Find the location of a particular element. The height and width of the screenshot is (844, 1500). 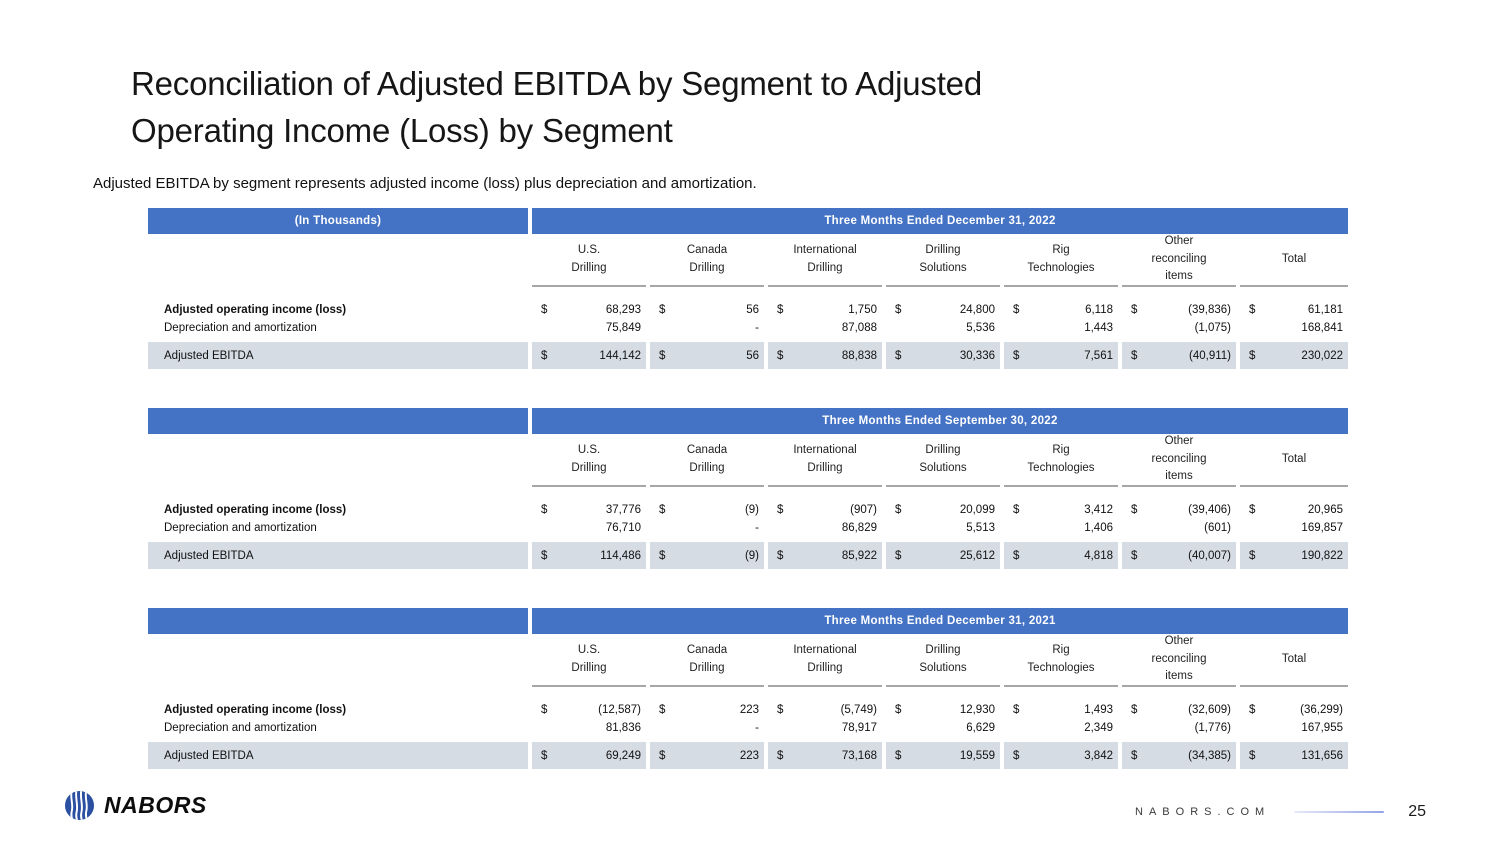

cell-value: 5,513 is located at coordinates (980, 528).